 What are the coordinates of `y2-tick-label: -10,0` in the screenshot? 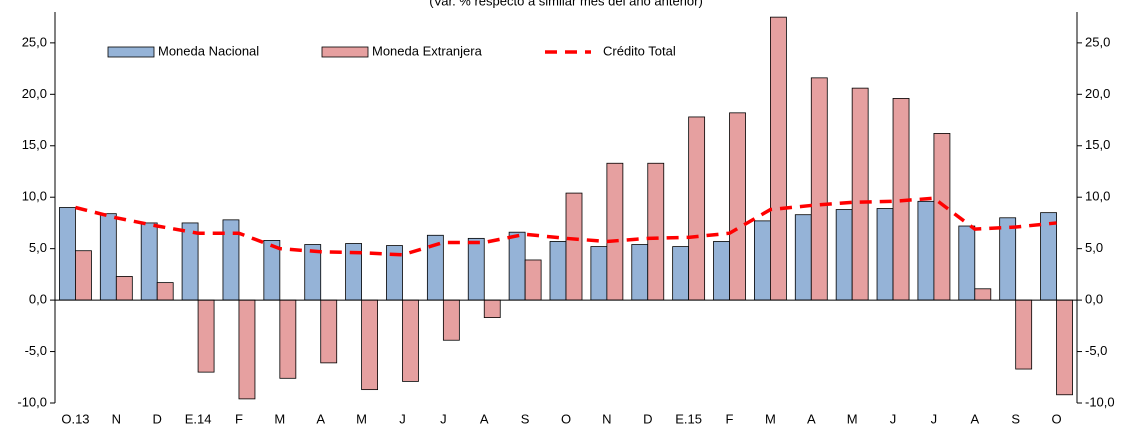 It's located at (1100, 401).